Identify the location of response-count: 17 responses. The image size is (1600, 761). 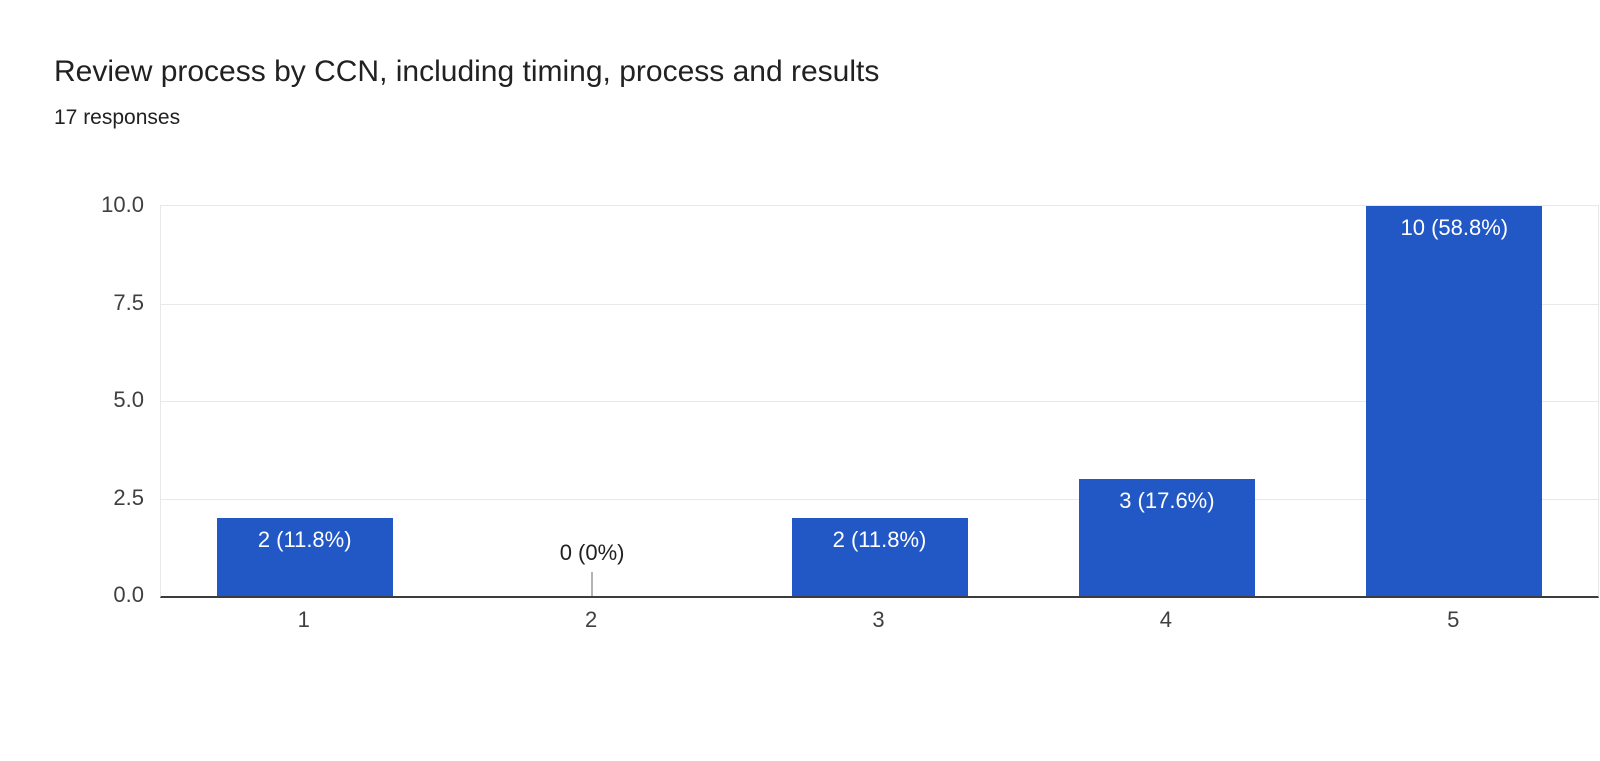
(117, 117).